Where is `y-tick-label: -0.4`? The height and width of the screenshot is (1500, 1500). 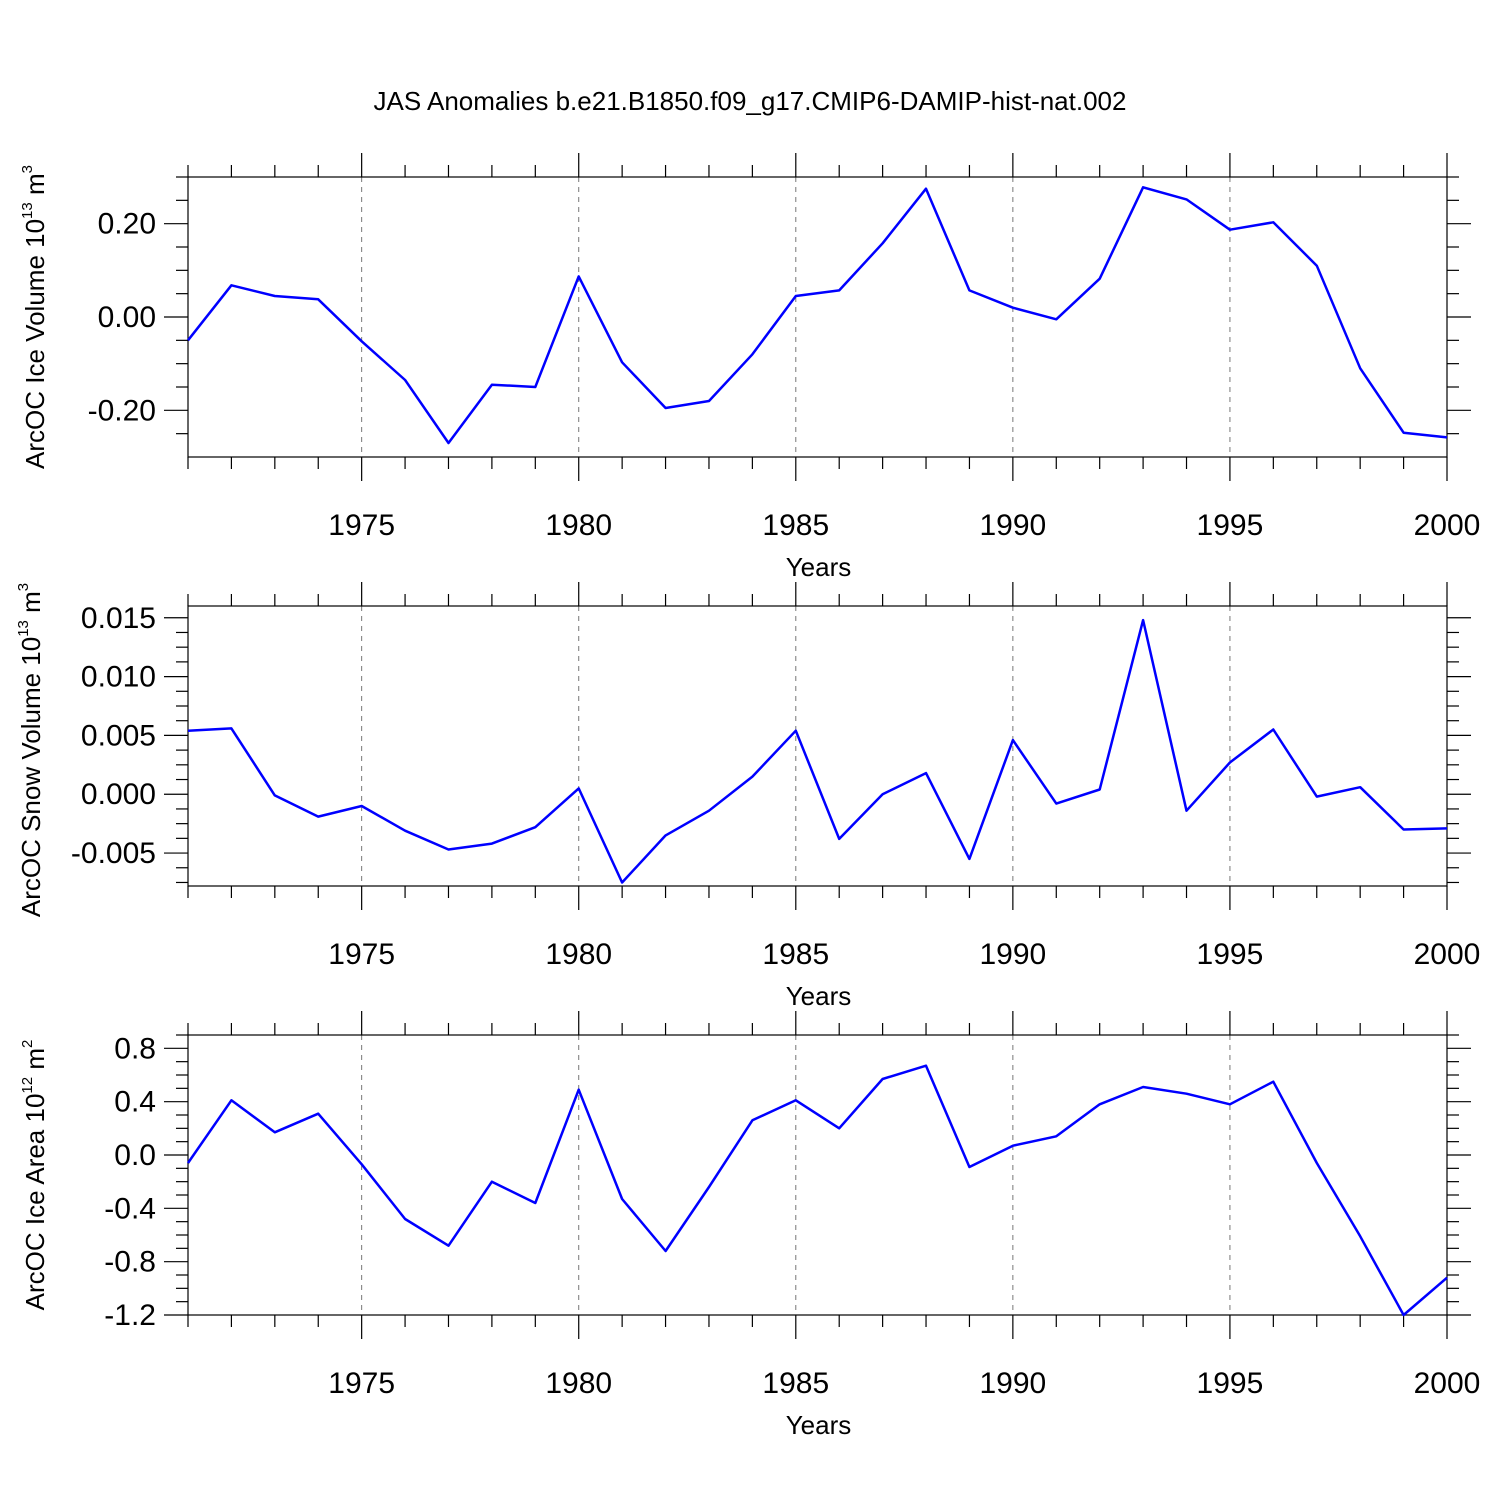
y-tick-label: -0.4 is located at coordinates (130, 1208).